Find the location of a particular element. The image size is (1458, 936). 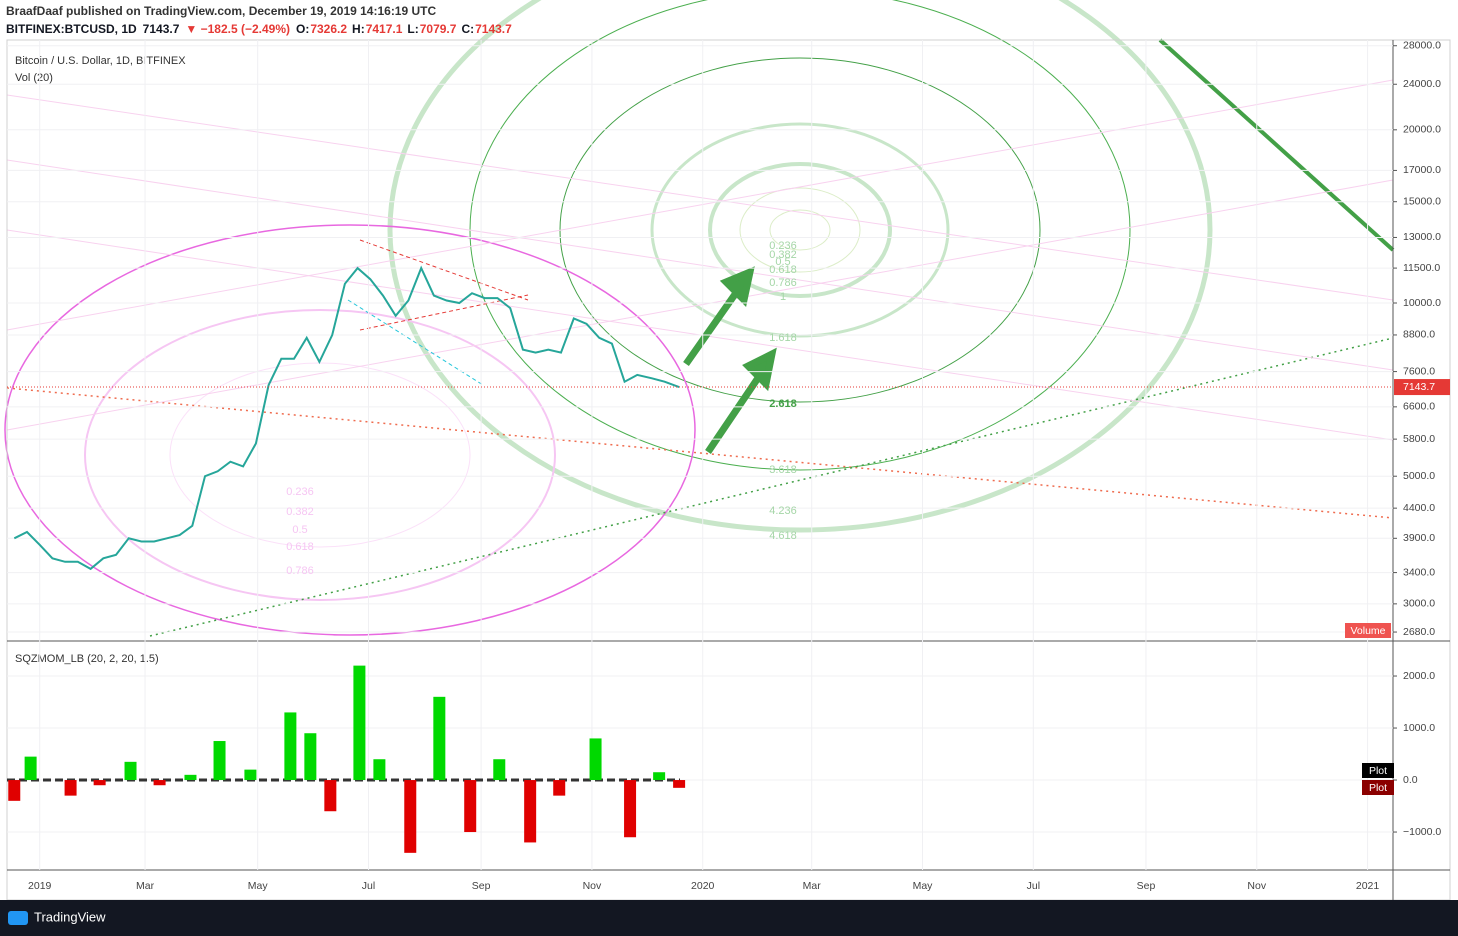

symbol-info: ▼ −182.5 (−2.49%) is located at coordinates (237, 29).